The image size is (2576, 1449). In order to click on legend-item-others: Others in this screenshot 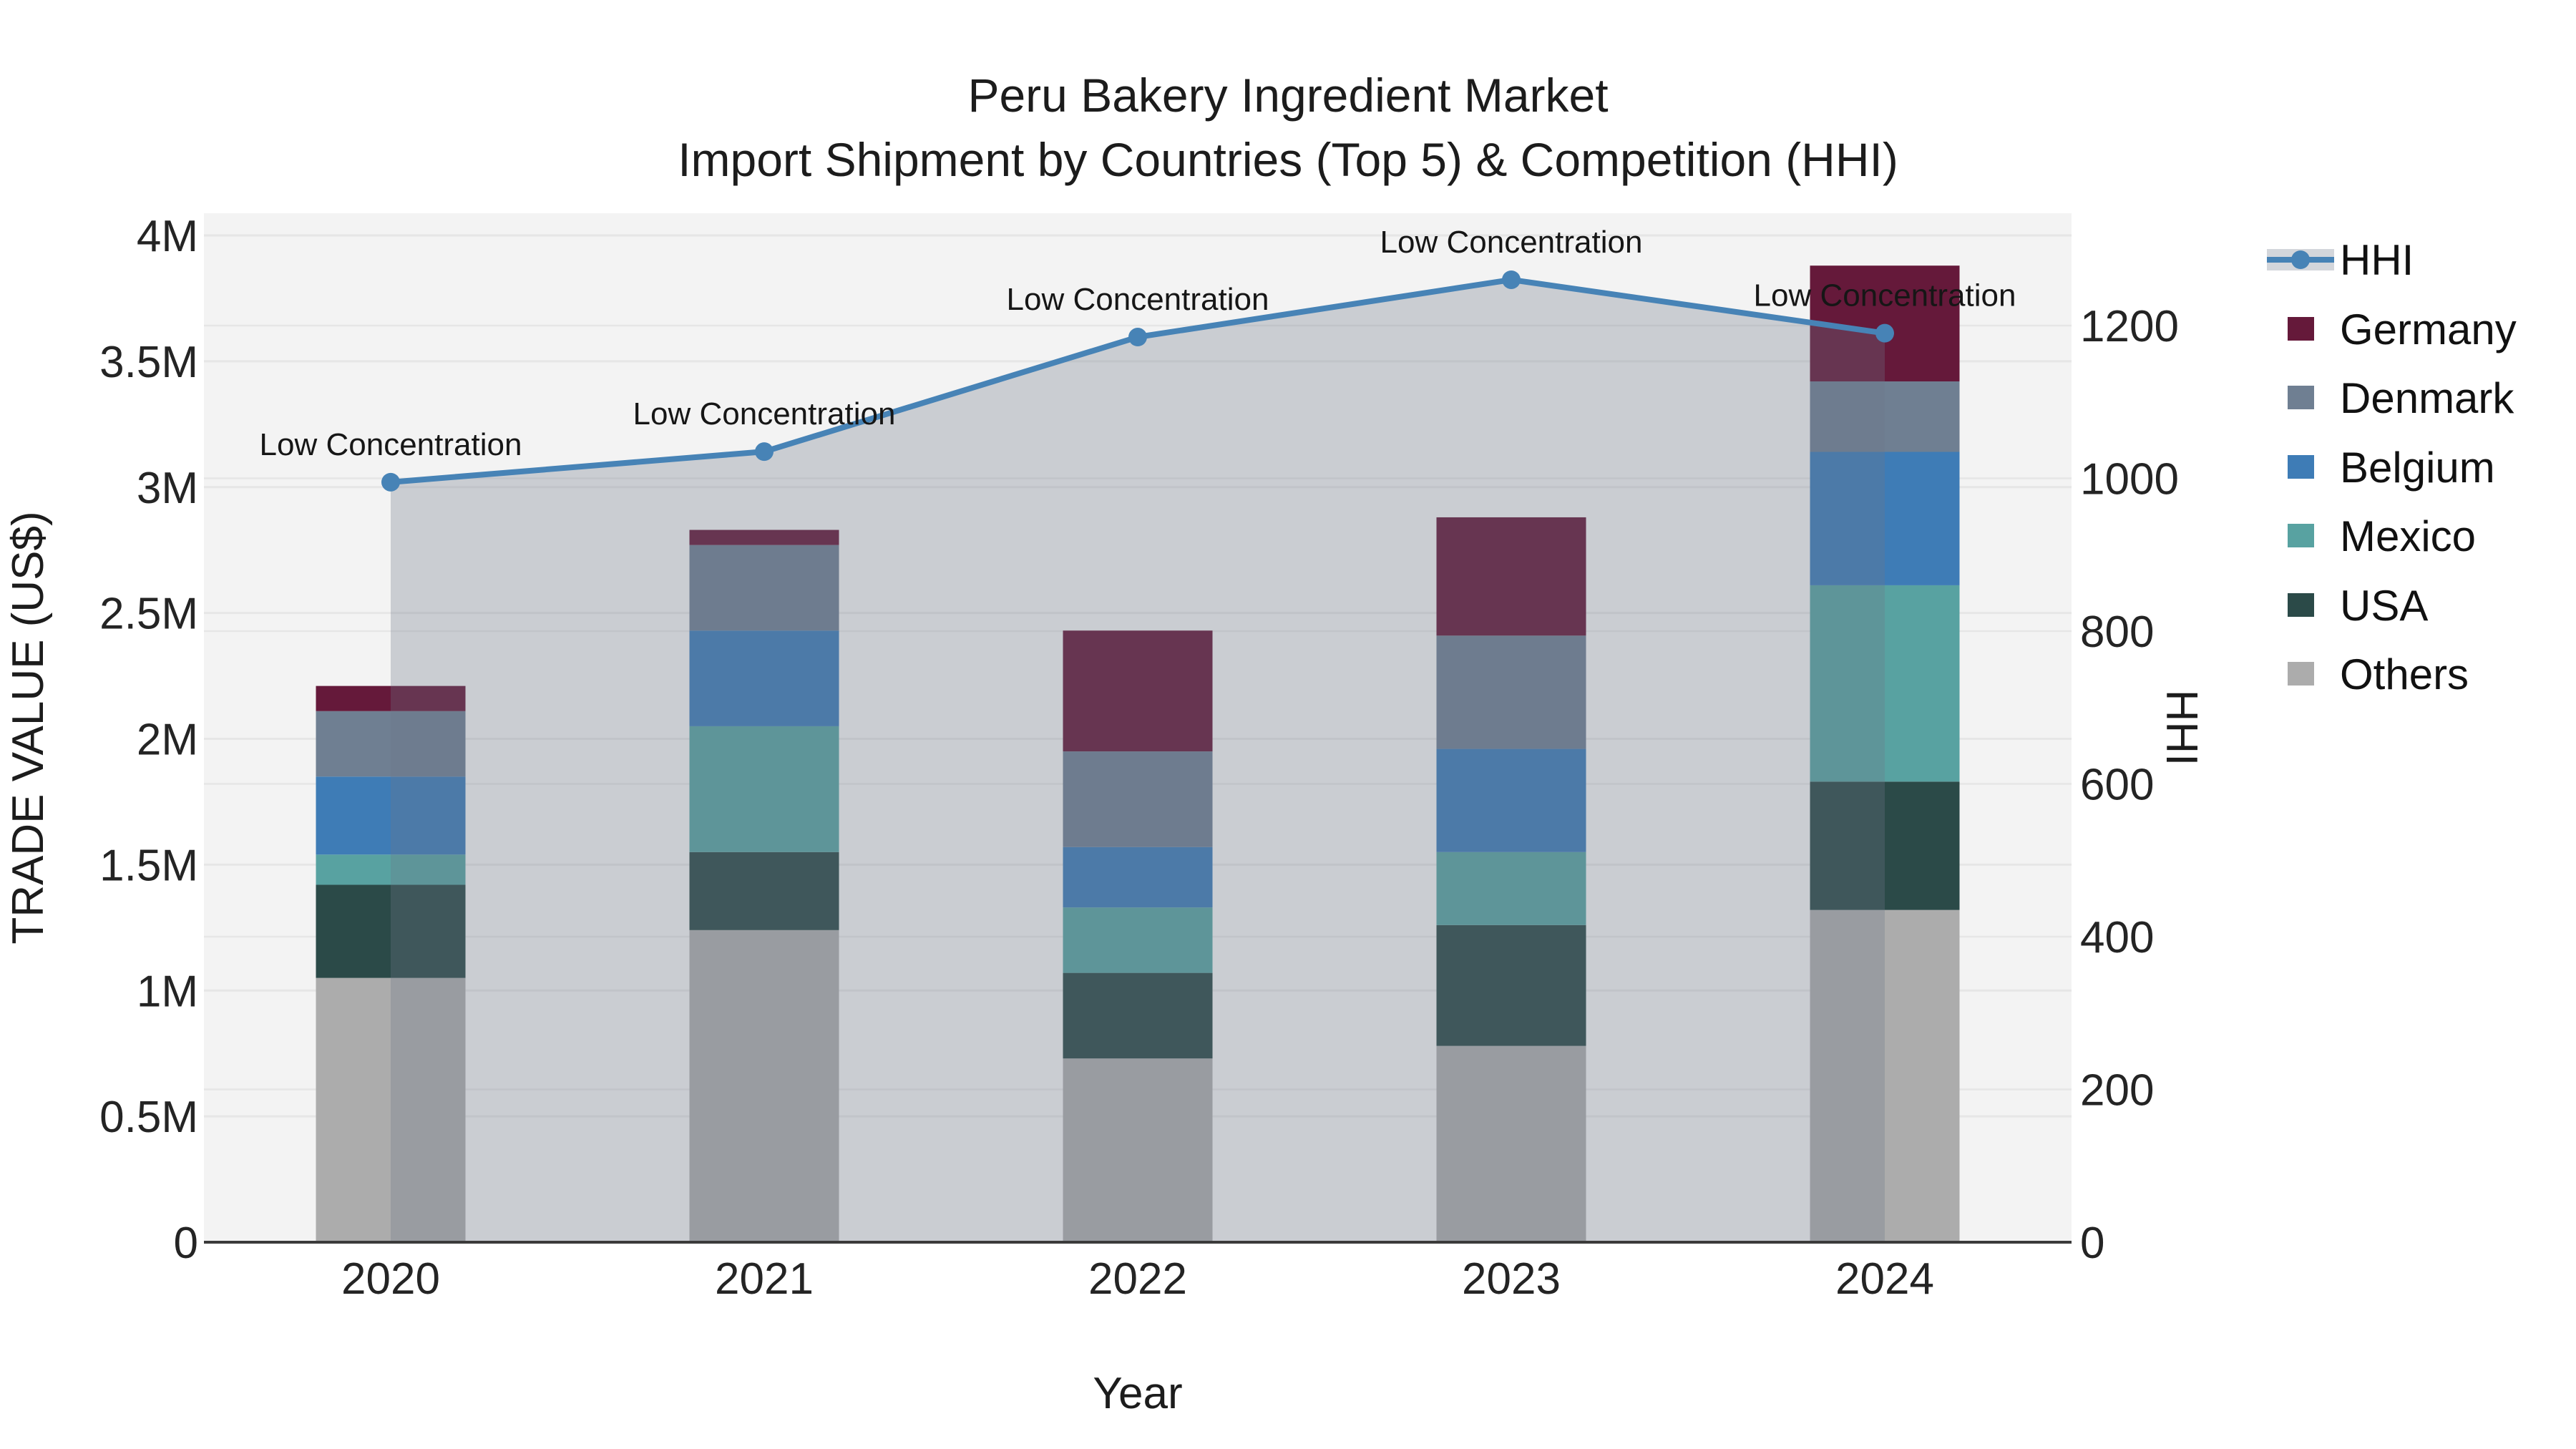, I will do `click(2361, 674)`.